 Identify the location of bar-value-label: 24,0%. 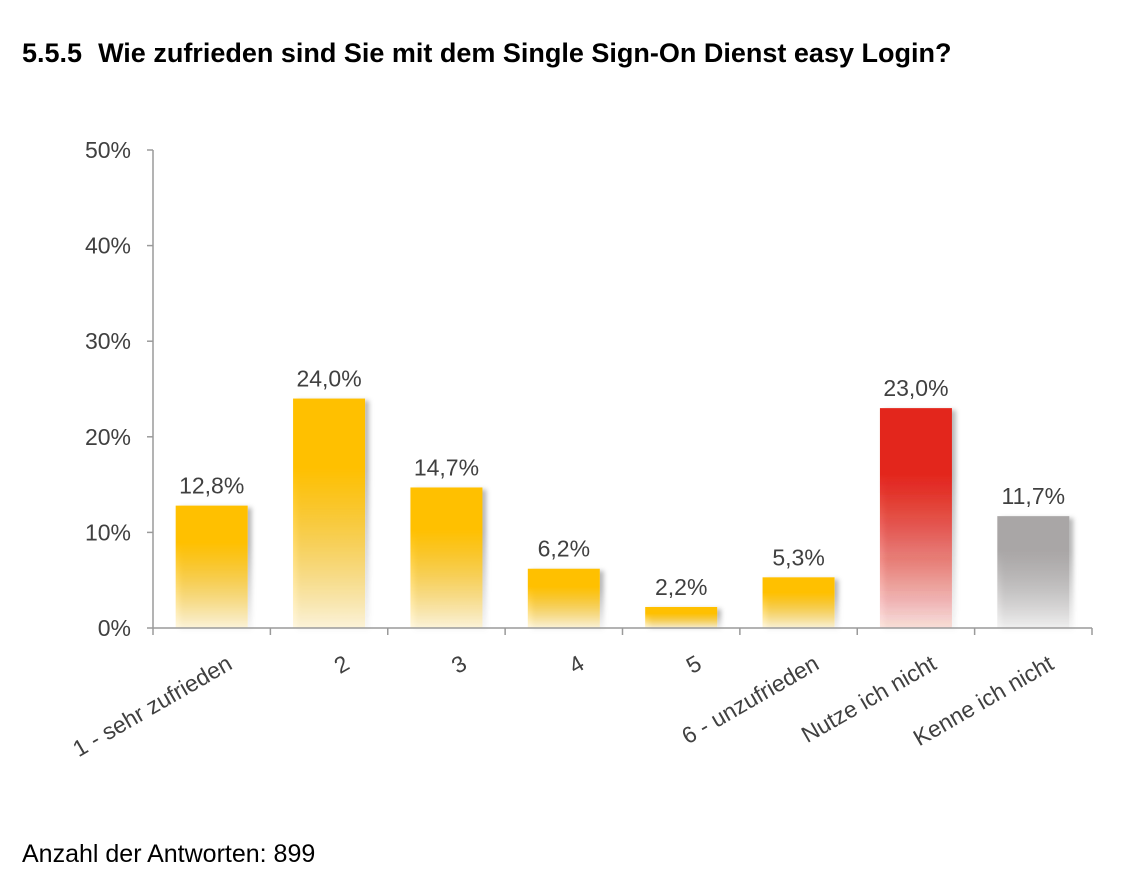
(328, 379).